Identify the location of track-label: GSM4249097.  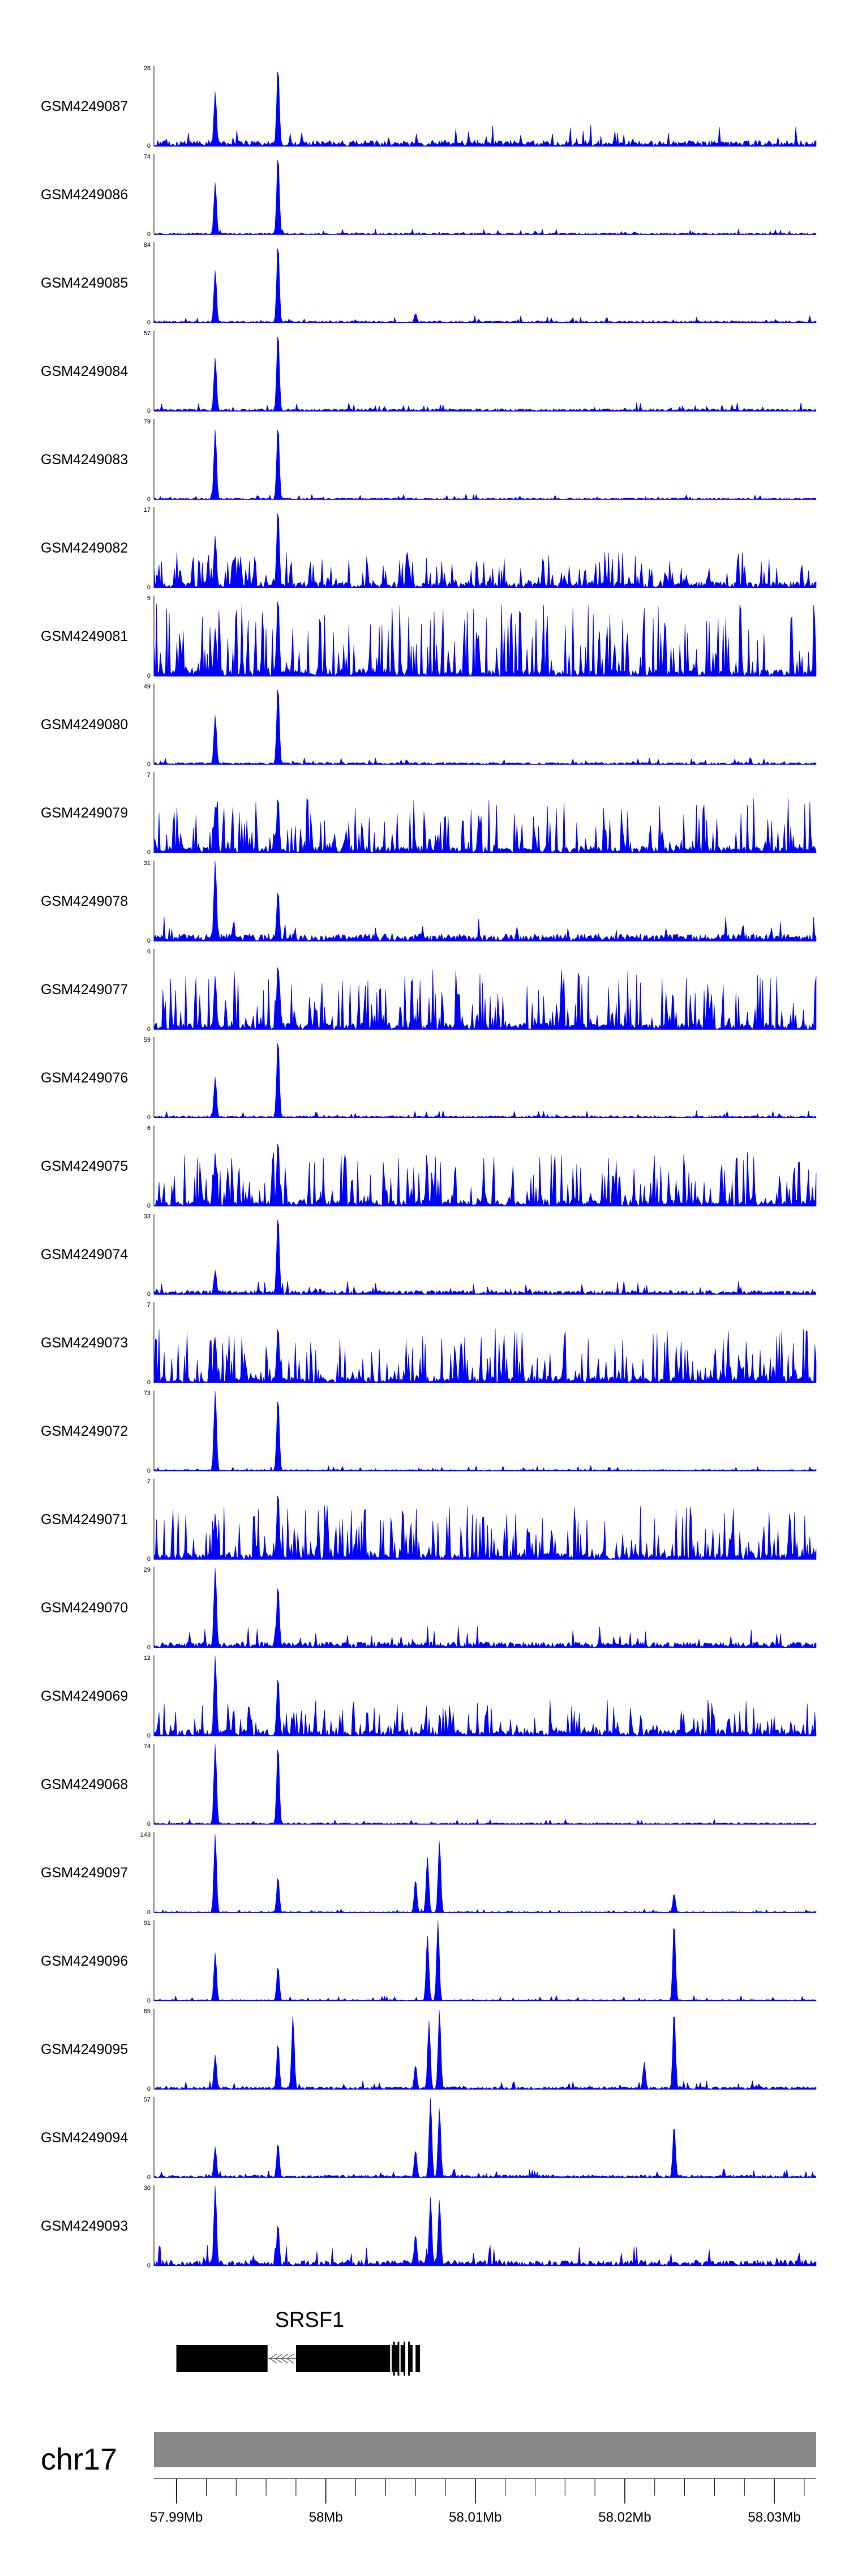
(84, 1873).